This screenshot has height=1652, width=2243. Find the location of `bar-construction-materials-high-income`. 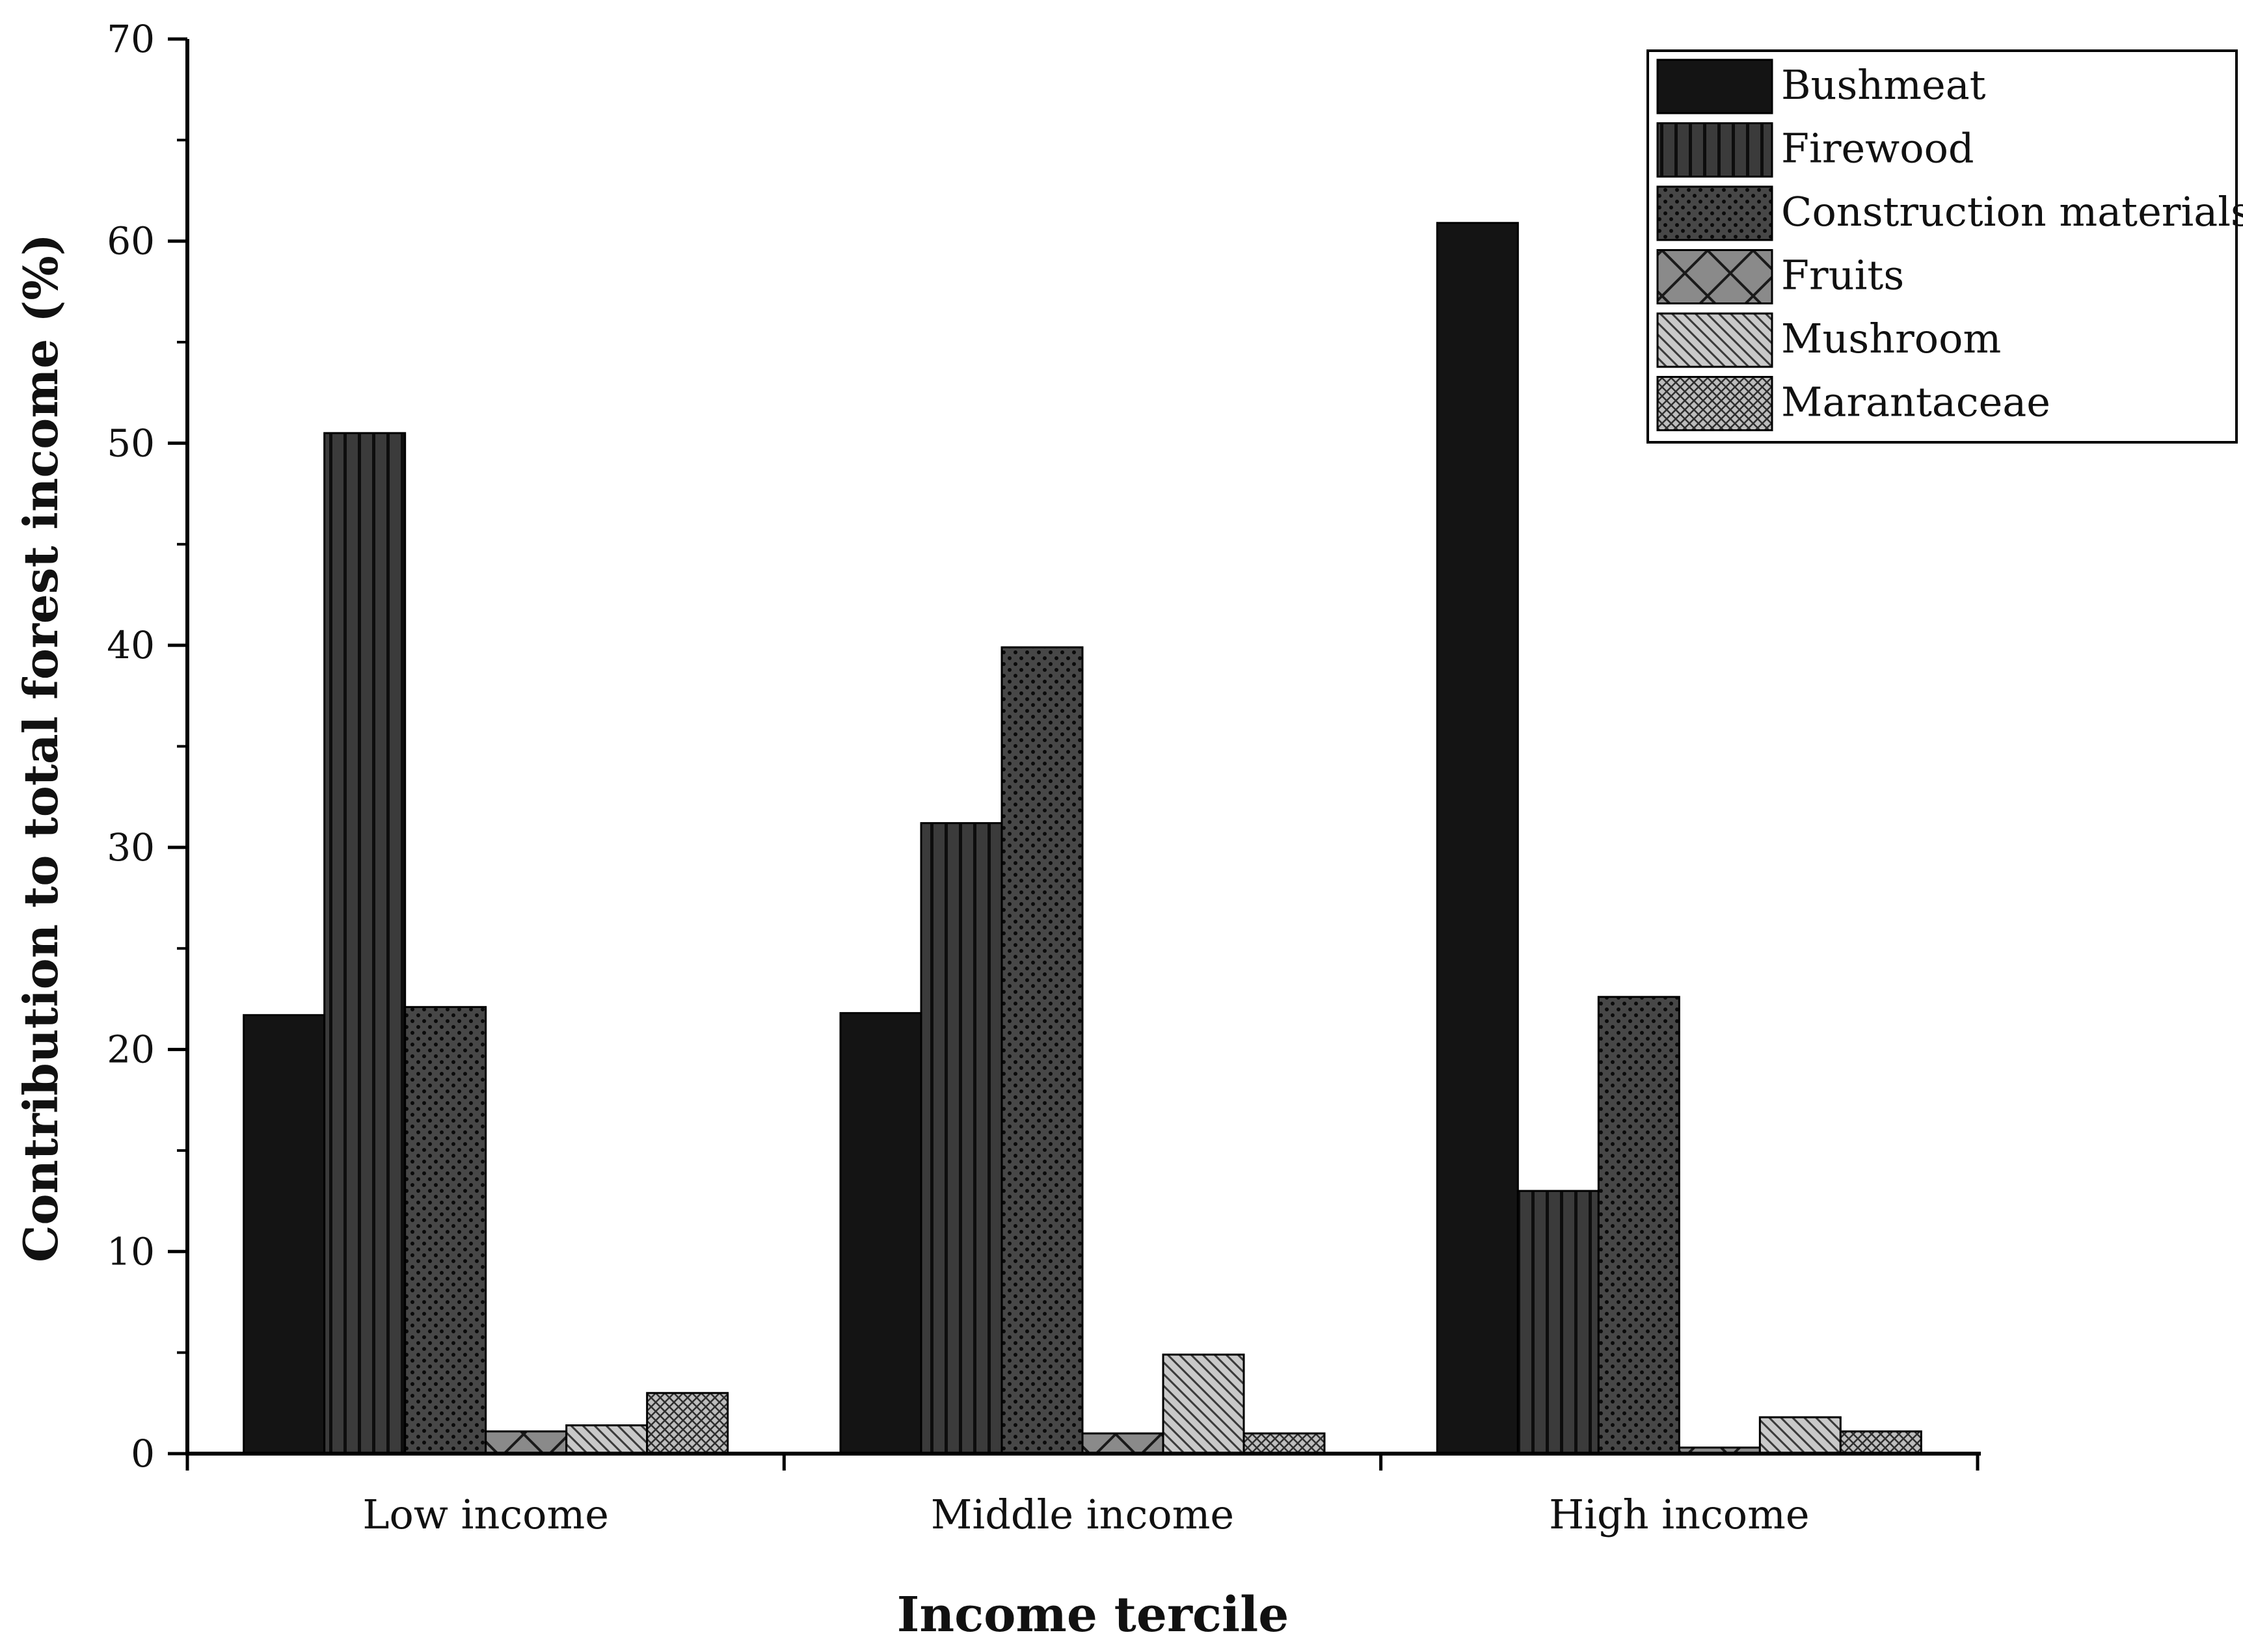

bar-construction-materials-high-income is located at coordinates (1638, 1225).